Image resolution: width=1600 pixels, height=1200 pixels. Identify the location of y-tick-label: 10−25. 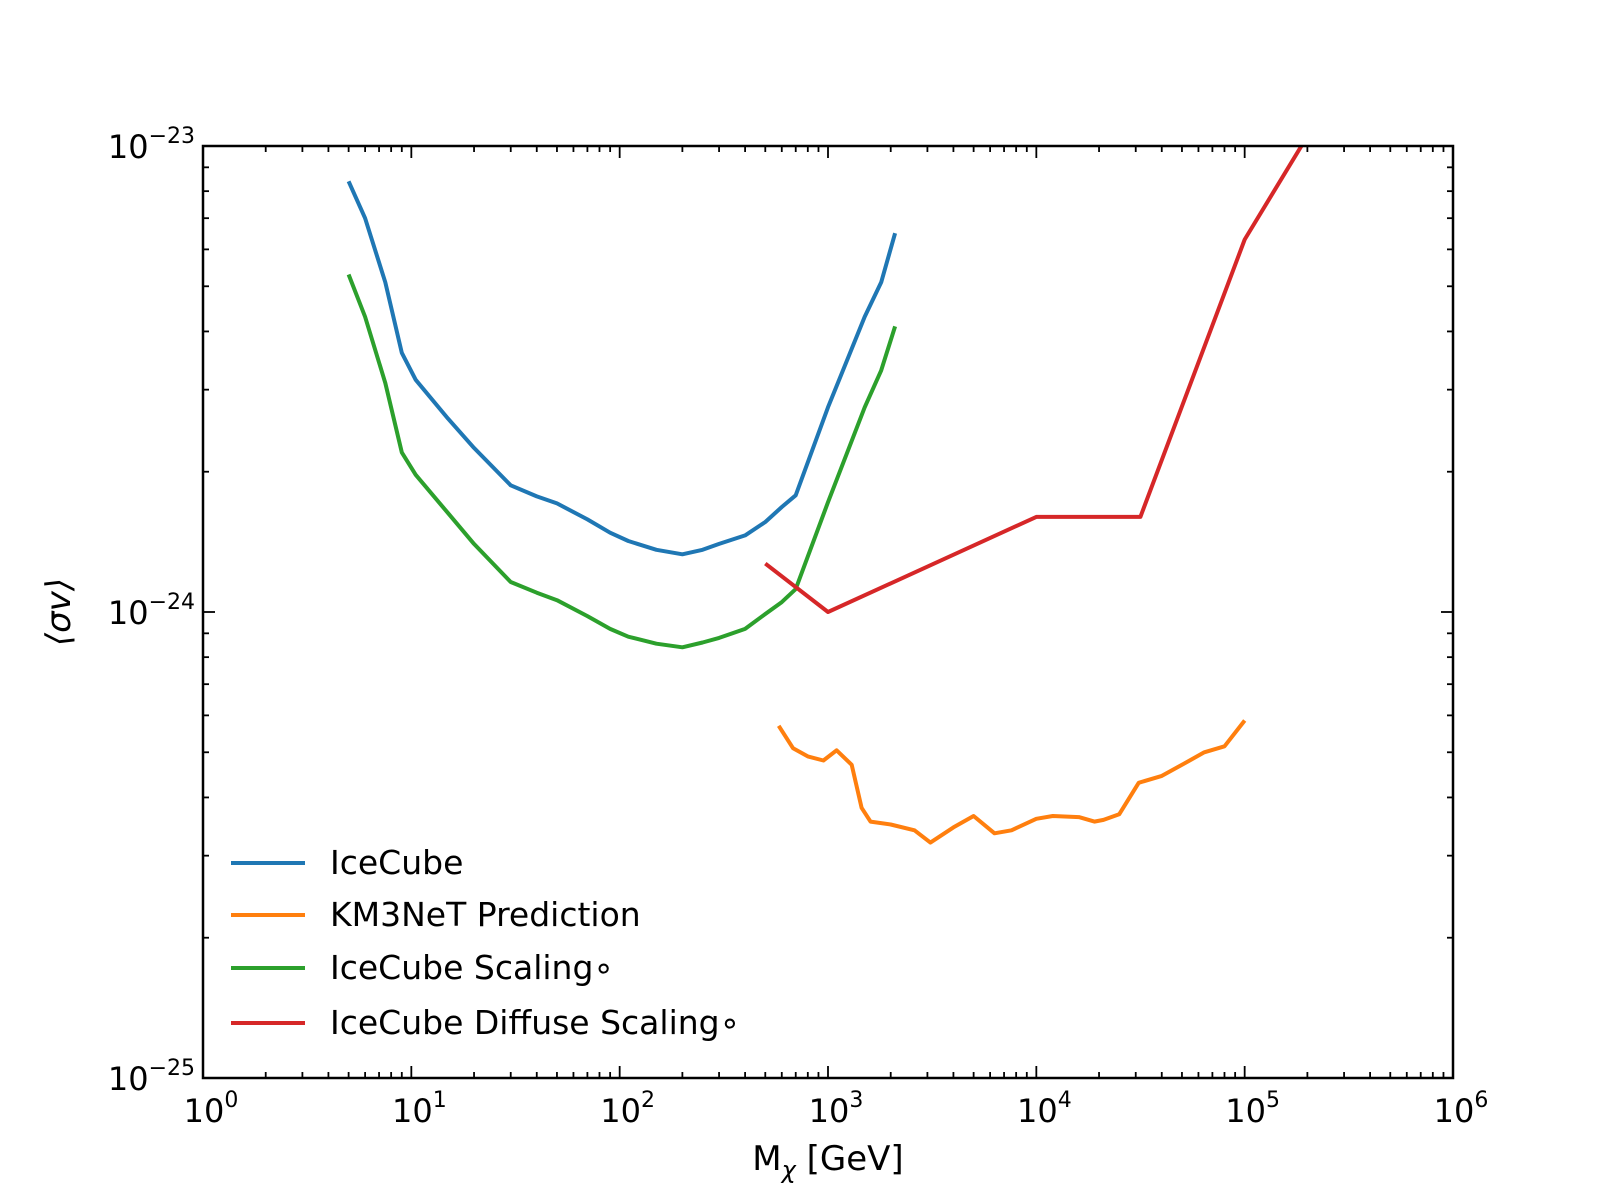
(151, 1077).